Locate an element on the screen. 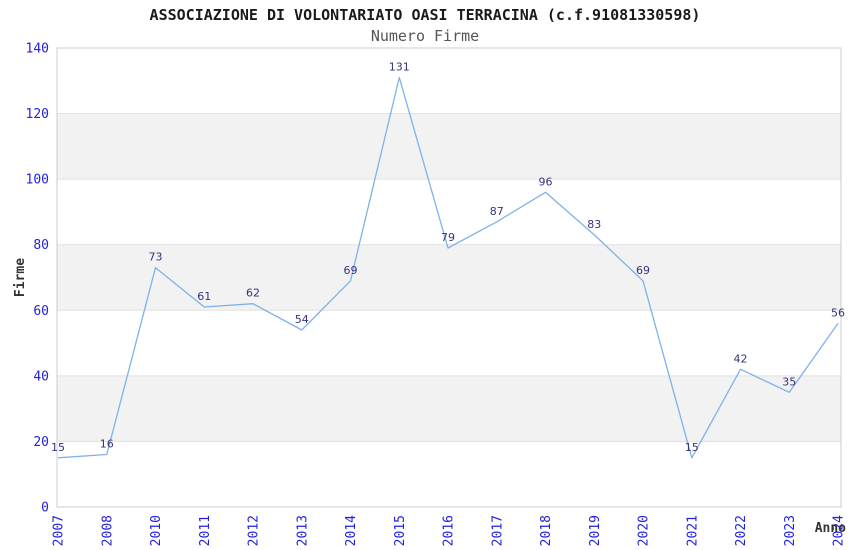 The width and height of the screenshot is (850, 550). y-tick-label: 20 is located at coordinates (41, 442).